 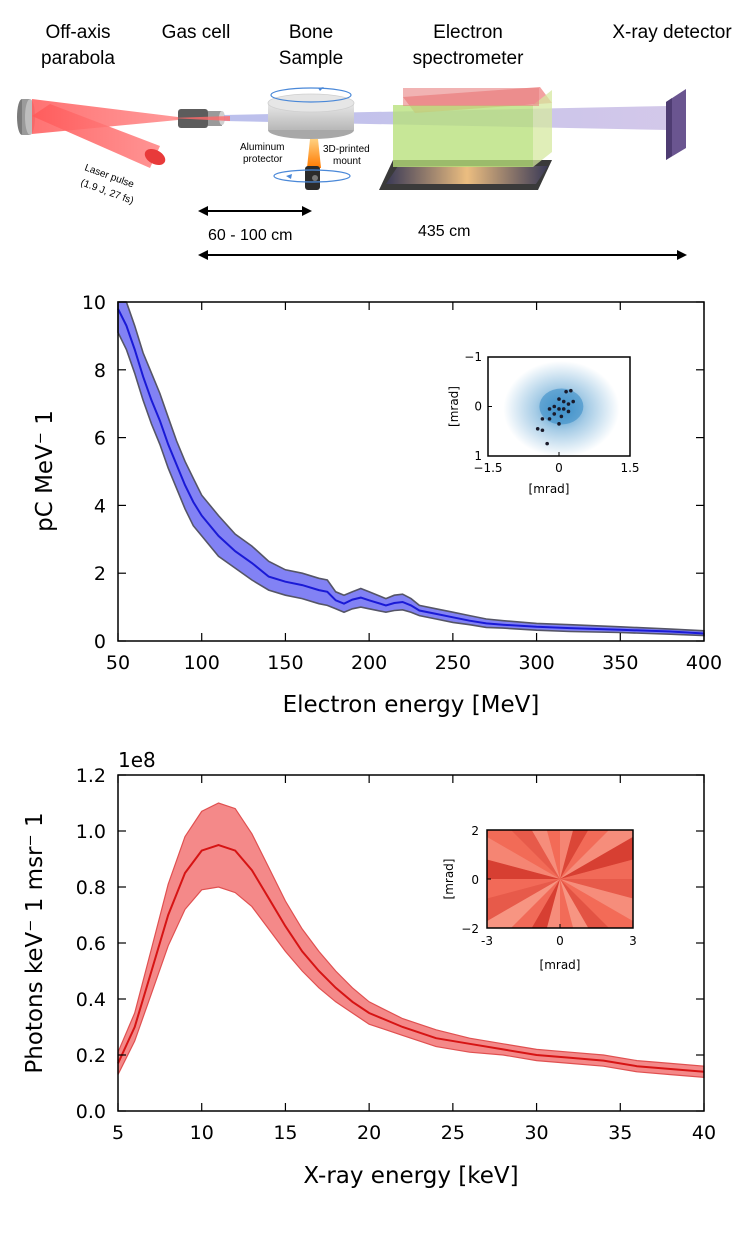 What do you see at coordinates (473, 357) in the screenshot?
I see `electron-inset-y-tick-label: −1` at bounding box center [473, 357].